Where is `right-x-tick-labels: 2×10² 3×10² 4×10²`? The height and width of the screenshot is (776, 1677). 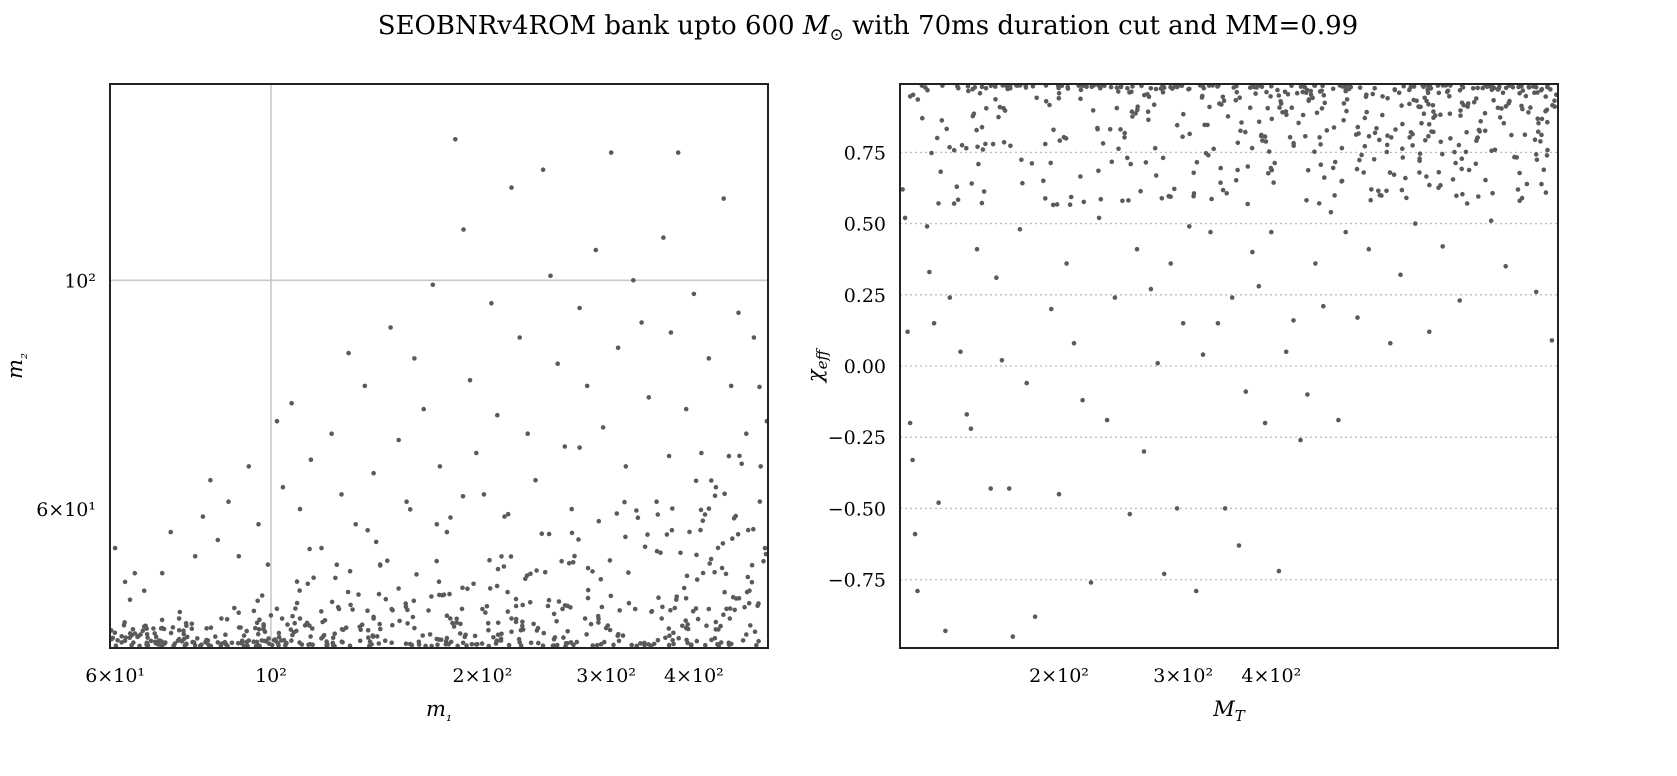 right-x-tick-labels: 2×10² 3×10² 4×10² is located at coordinates (1165, 676).